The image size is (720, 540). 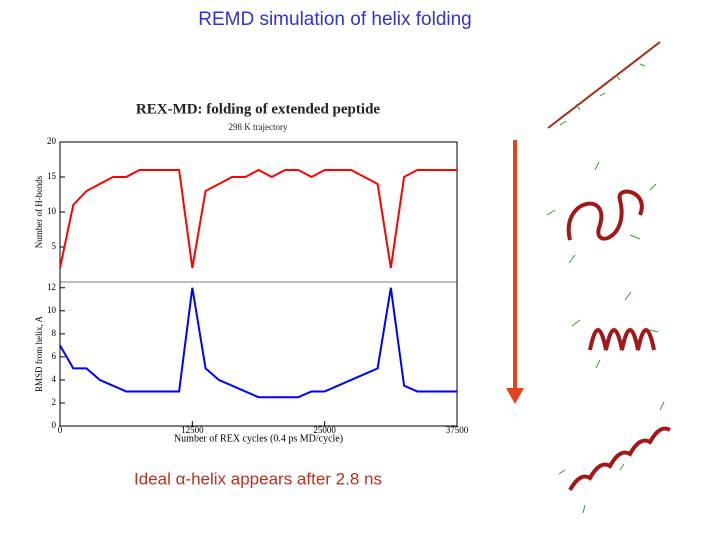 What do you see at coordinates (54, 356) in the screenshot?
I see `y-tick-label: 6` at bounding box center [54, 356].